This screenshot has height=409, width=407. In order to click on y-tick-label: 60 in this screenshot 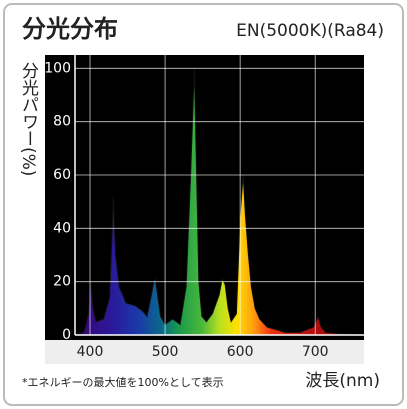, I will do `click(62, 175)`.